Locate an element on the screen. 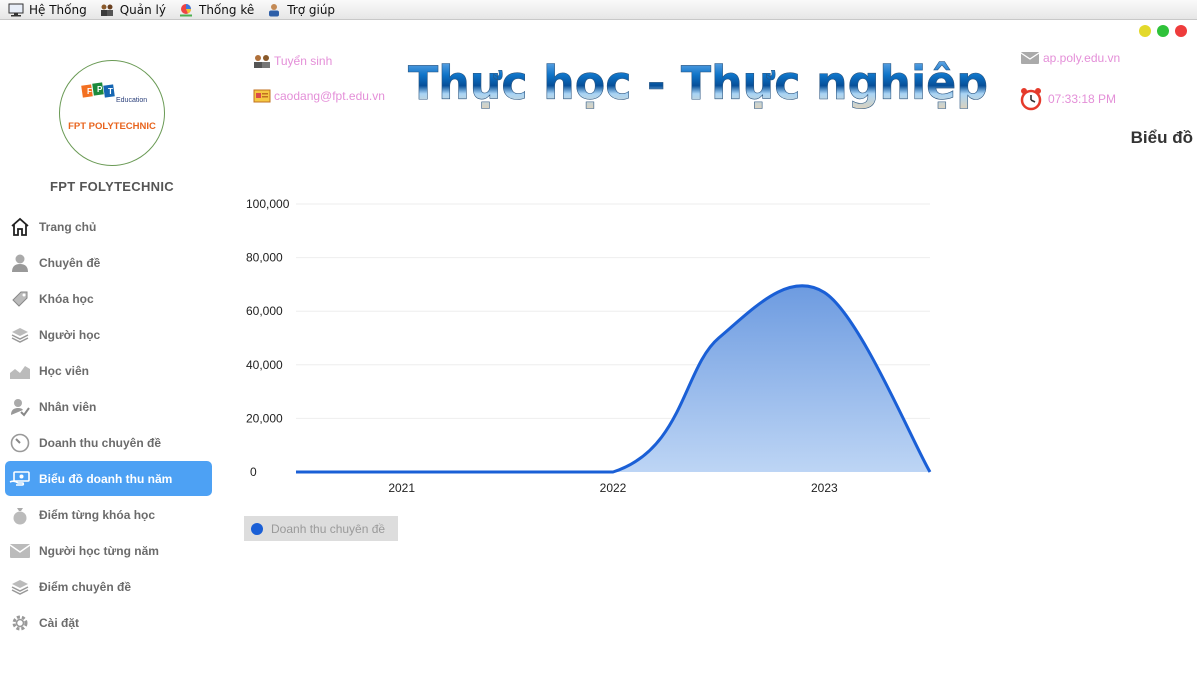 The image size is (1197, 697). sidebar-item-doanh-thu-chuyen-de: Doanh thu chuyên đề is located at coordinates (108, 442).